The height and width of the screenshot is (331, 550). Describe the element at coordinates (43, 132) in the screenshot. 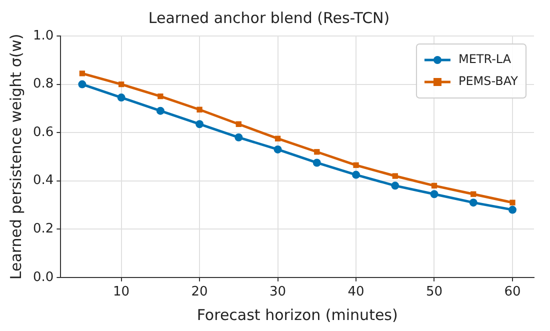

I see `y-tick-label: 0.6` at that location.